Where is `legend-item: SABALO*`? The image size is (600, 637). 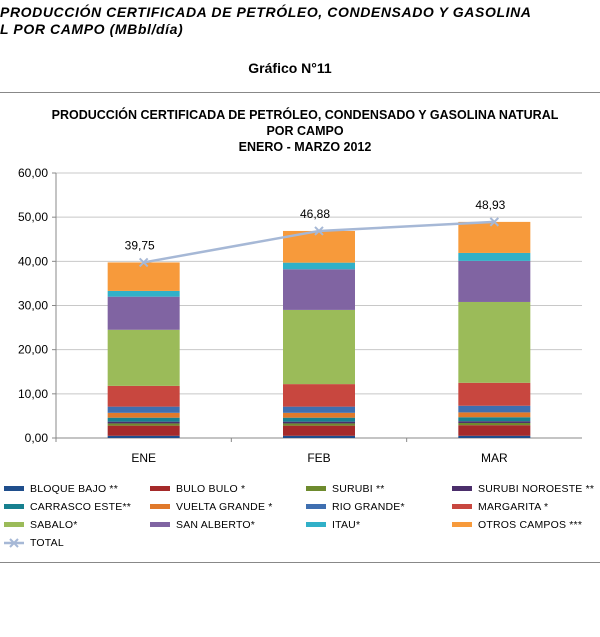
legend-item: SABALO* is located at coordinates (41, 525).